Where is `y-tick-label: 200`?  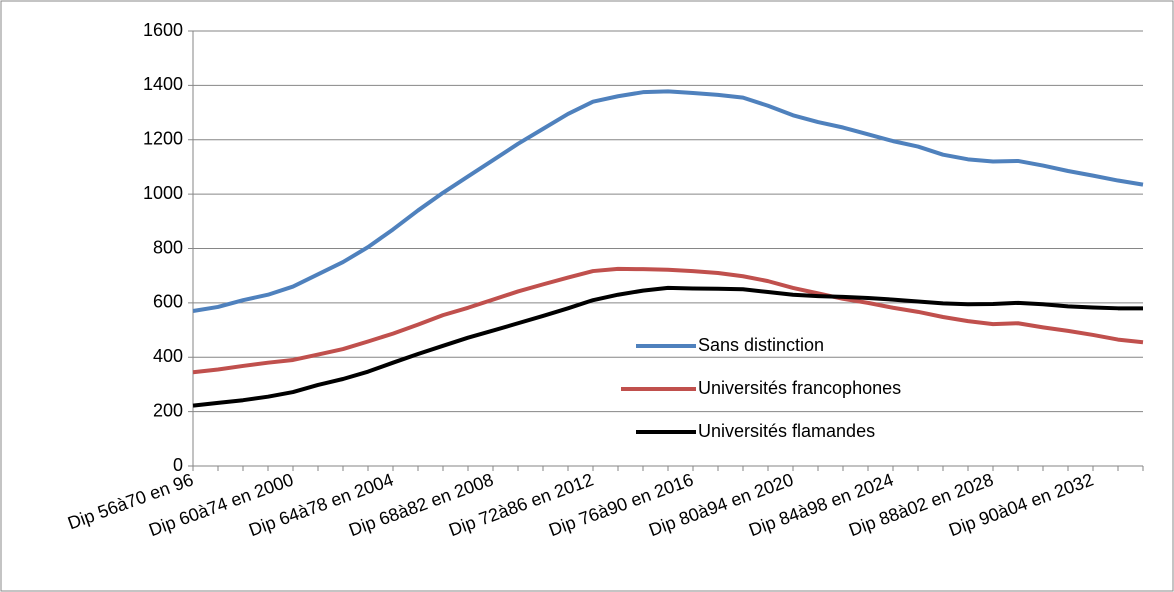 y-tick-label: 200 is located at coordinates (168, 410).